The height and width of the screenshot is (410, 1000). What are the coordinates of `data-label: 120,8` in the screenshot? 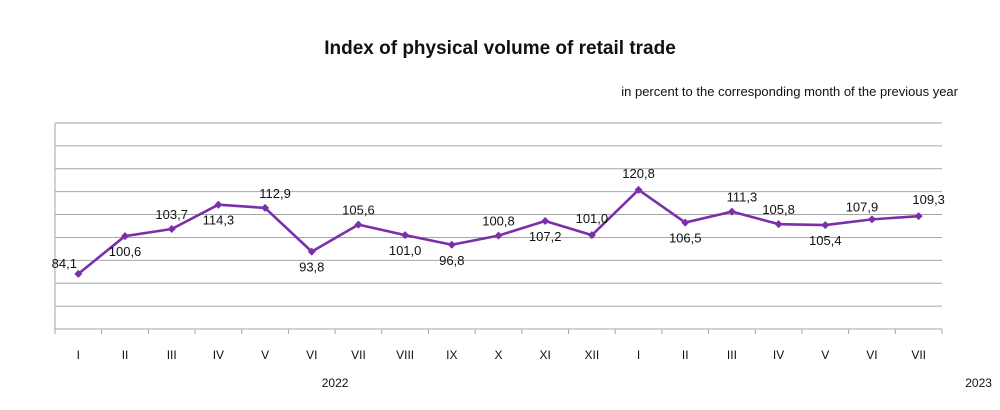 It's located at (638, 173).